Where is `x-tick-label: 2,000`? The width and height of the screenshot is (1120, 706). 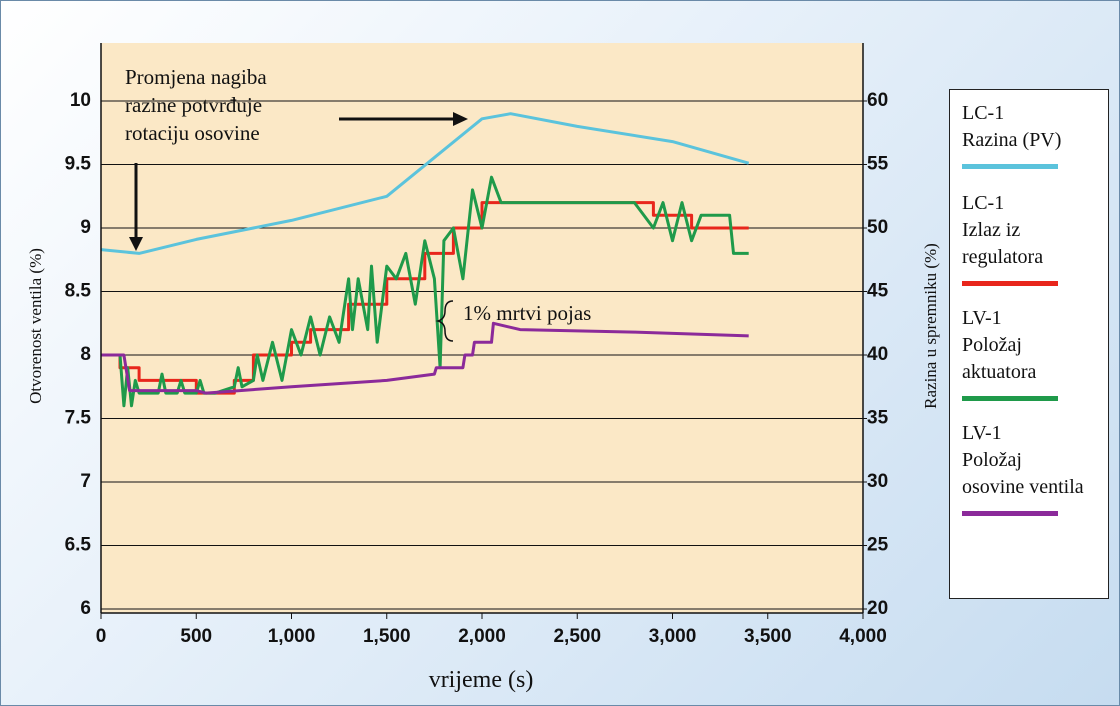 x-tick-label: 2,000 is located at coordinates (482, 636).